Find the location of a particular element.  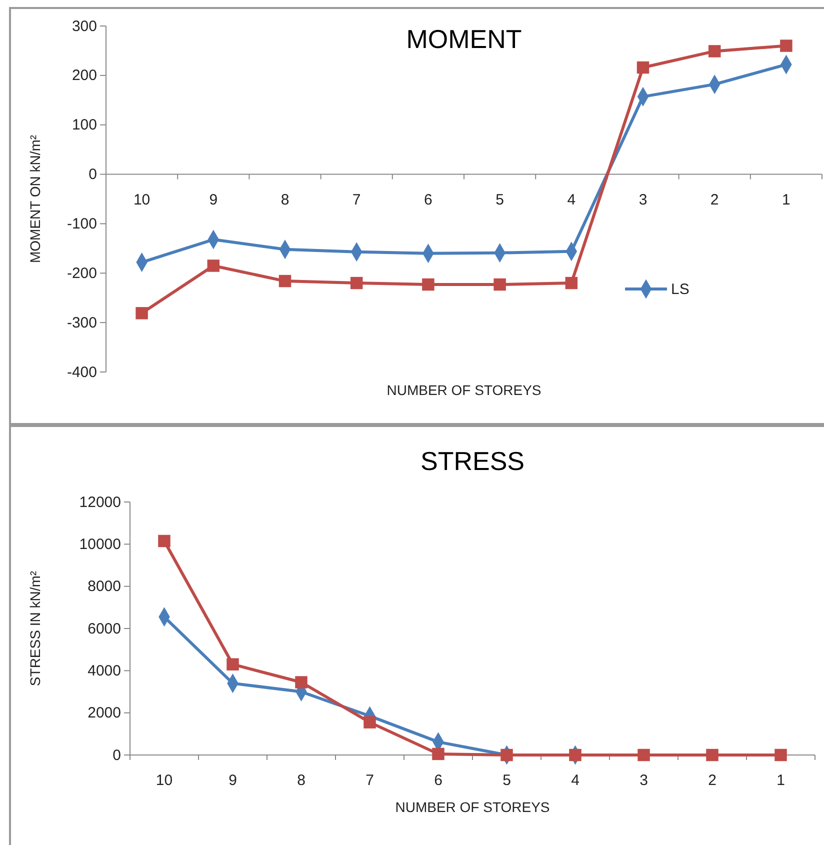

y-tick-label: 6000 is located at coordinates (104, 629).